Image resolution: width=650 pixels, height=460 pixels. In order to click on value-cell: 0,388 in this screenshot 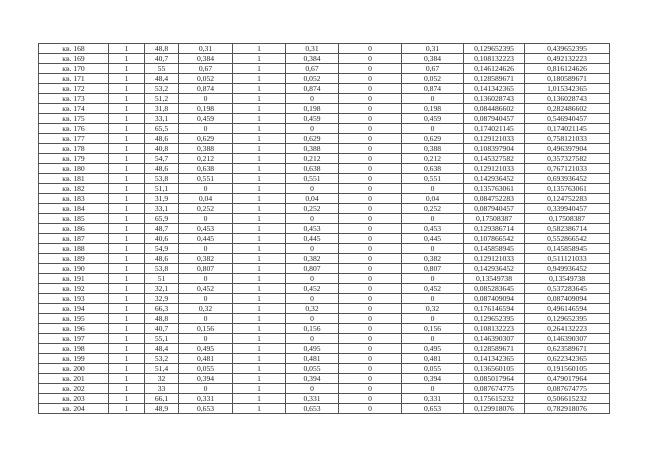, I will do `click(312, 148)`.